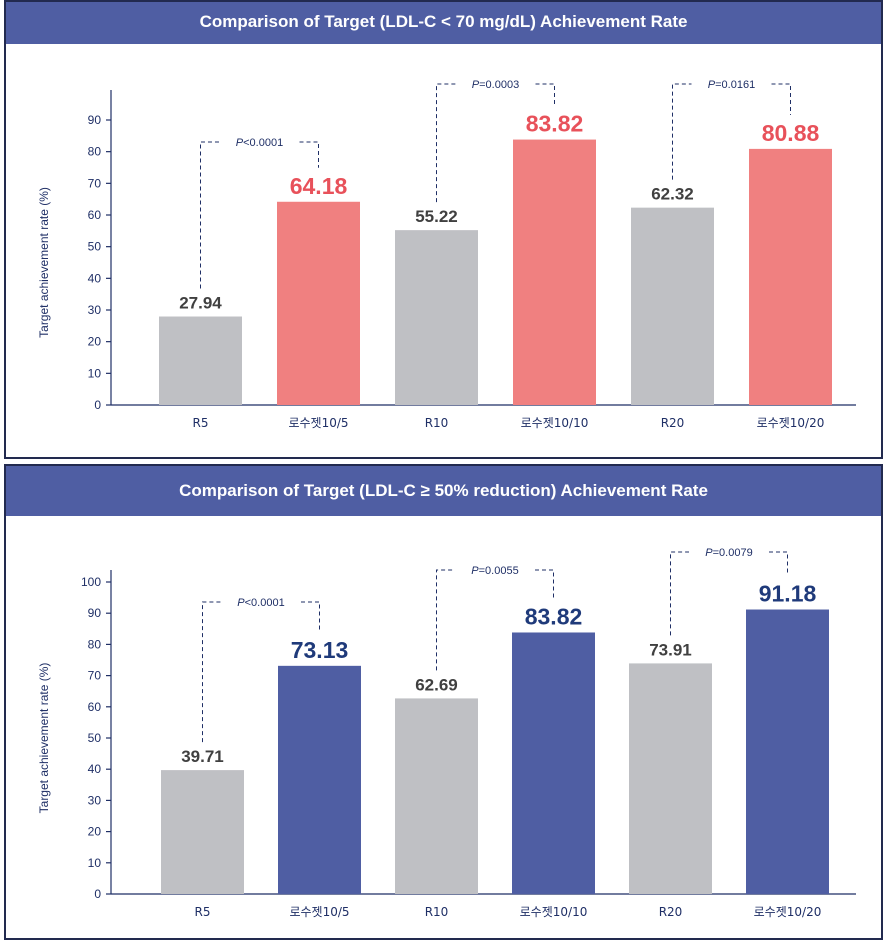 Image resolution: width=889 pixels, height=947 pixels. I want to click on p-value-label: P=0.0079, so click(728, 553).